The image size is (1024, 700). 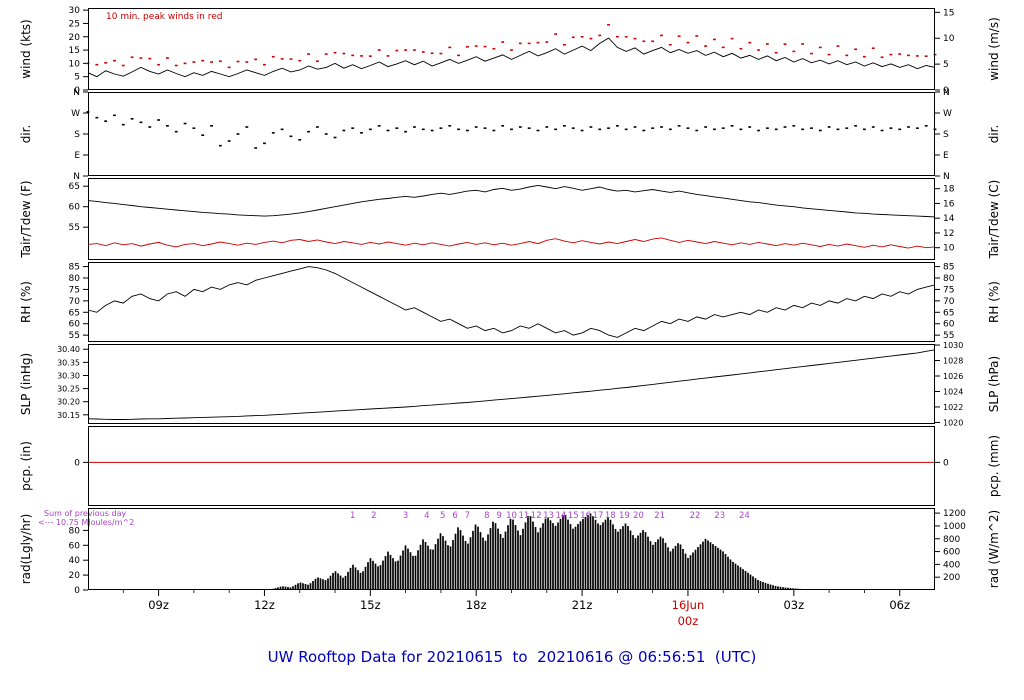 What do you see at coordinates (954, 527) in the screenshot?
I see `svg-text: 1000` at bounding box center [954, 527].